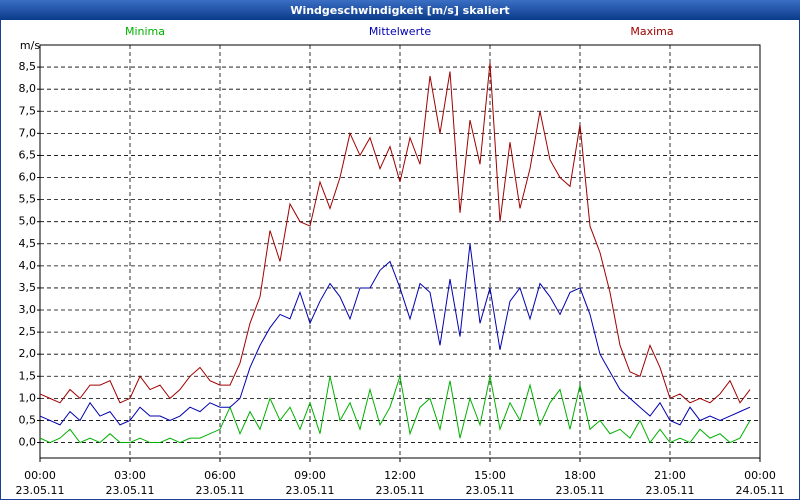  What do you see at coordinates (670, 475) in the screenshot?
I see `x-tick-label: 21:00` at bounding box center [670, 475].